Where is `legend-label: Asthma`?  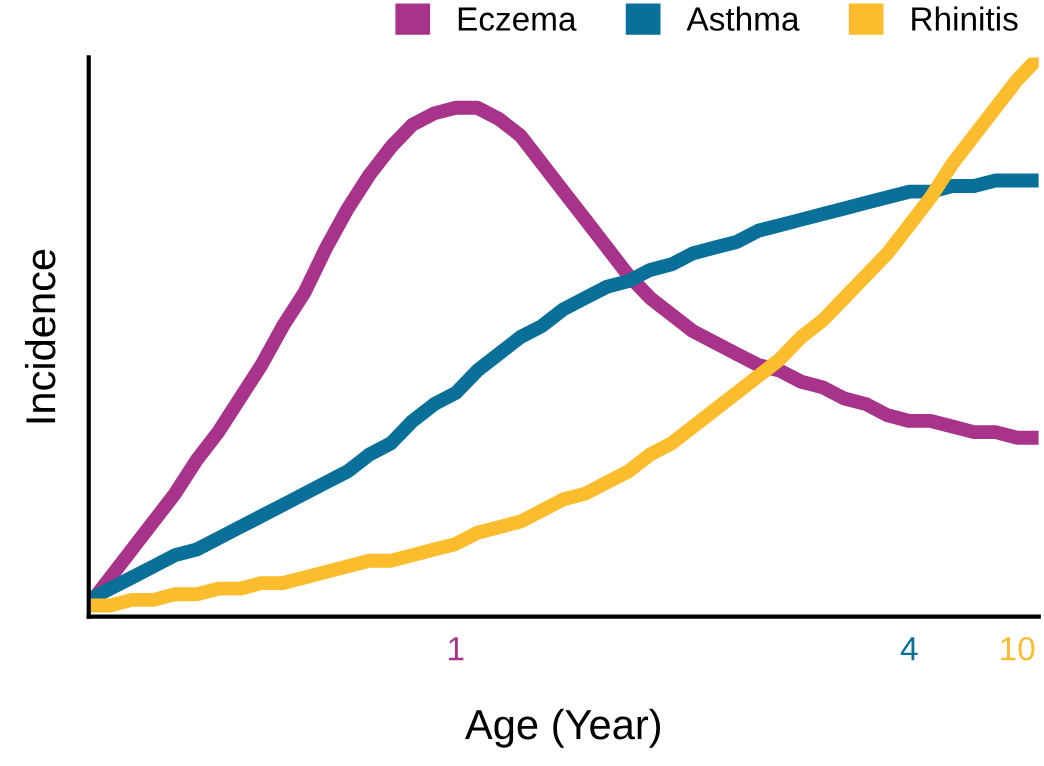
legend-label: Asthma is located at coordinates (743, 18).